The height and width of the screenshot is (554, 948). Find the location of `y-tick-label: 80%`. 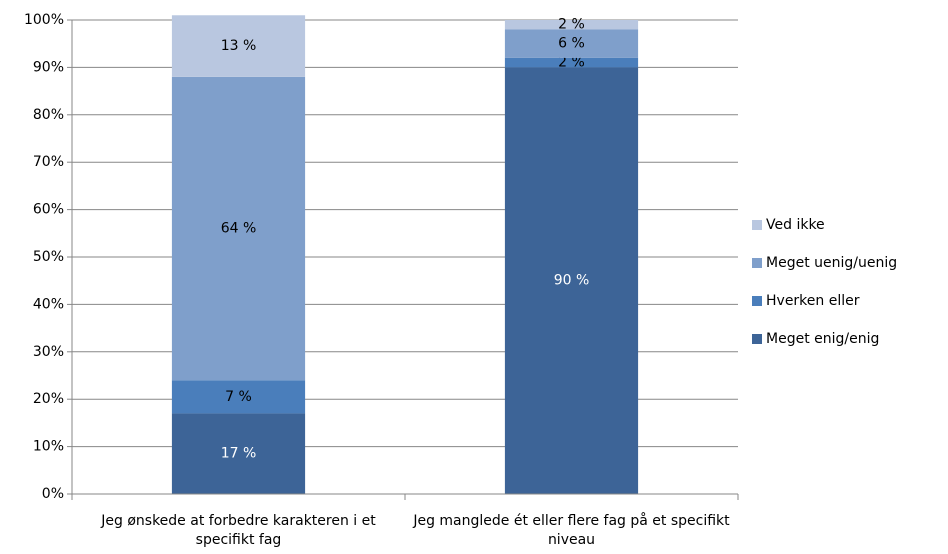

y-tick-label: 80% is located at coordinates (48, 115).